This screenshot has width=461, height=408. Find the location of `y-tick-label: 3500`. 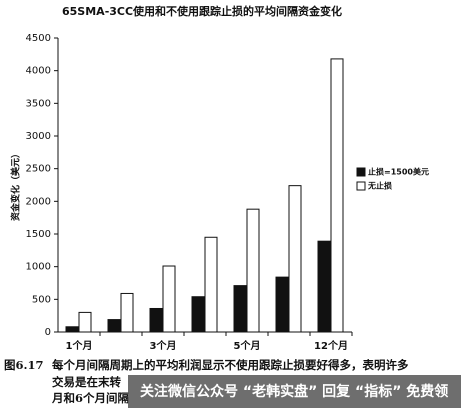

y-tick-label: 3500 is located at coordinates (38, 103).